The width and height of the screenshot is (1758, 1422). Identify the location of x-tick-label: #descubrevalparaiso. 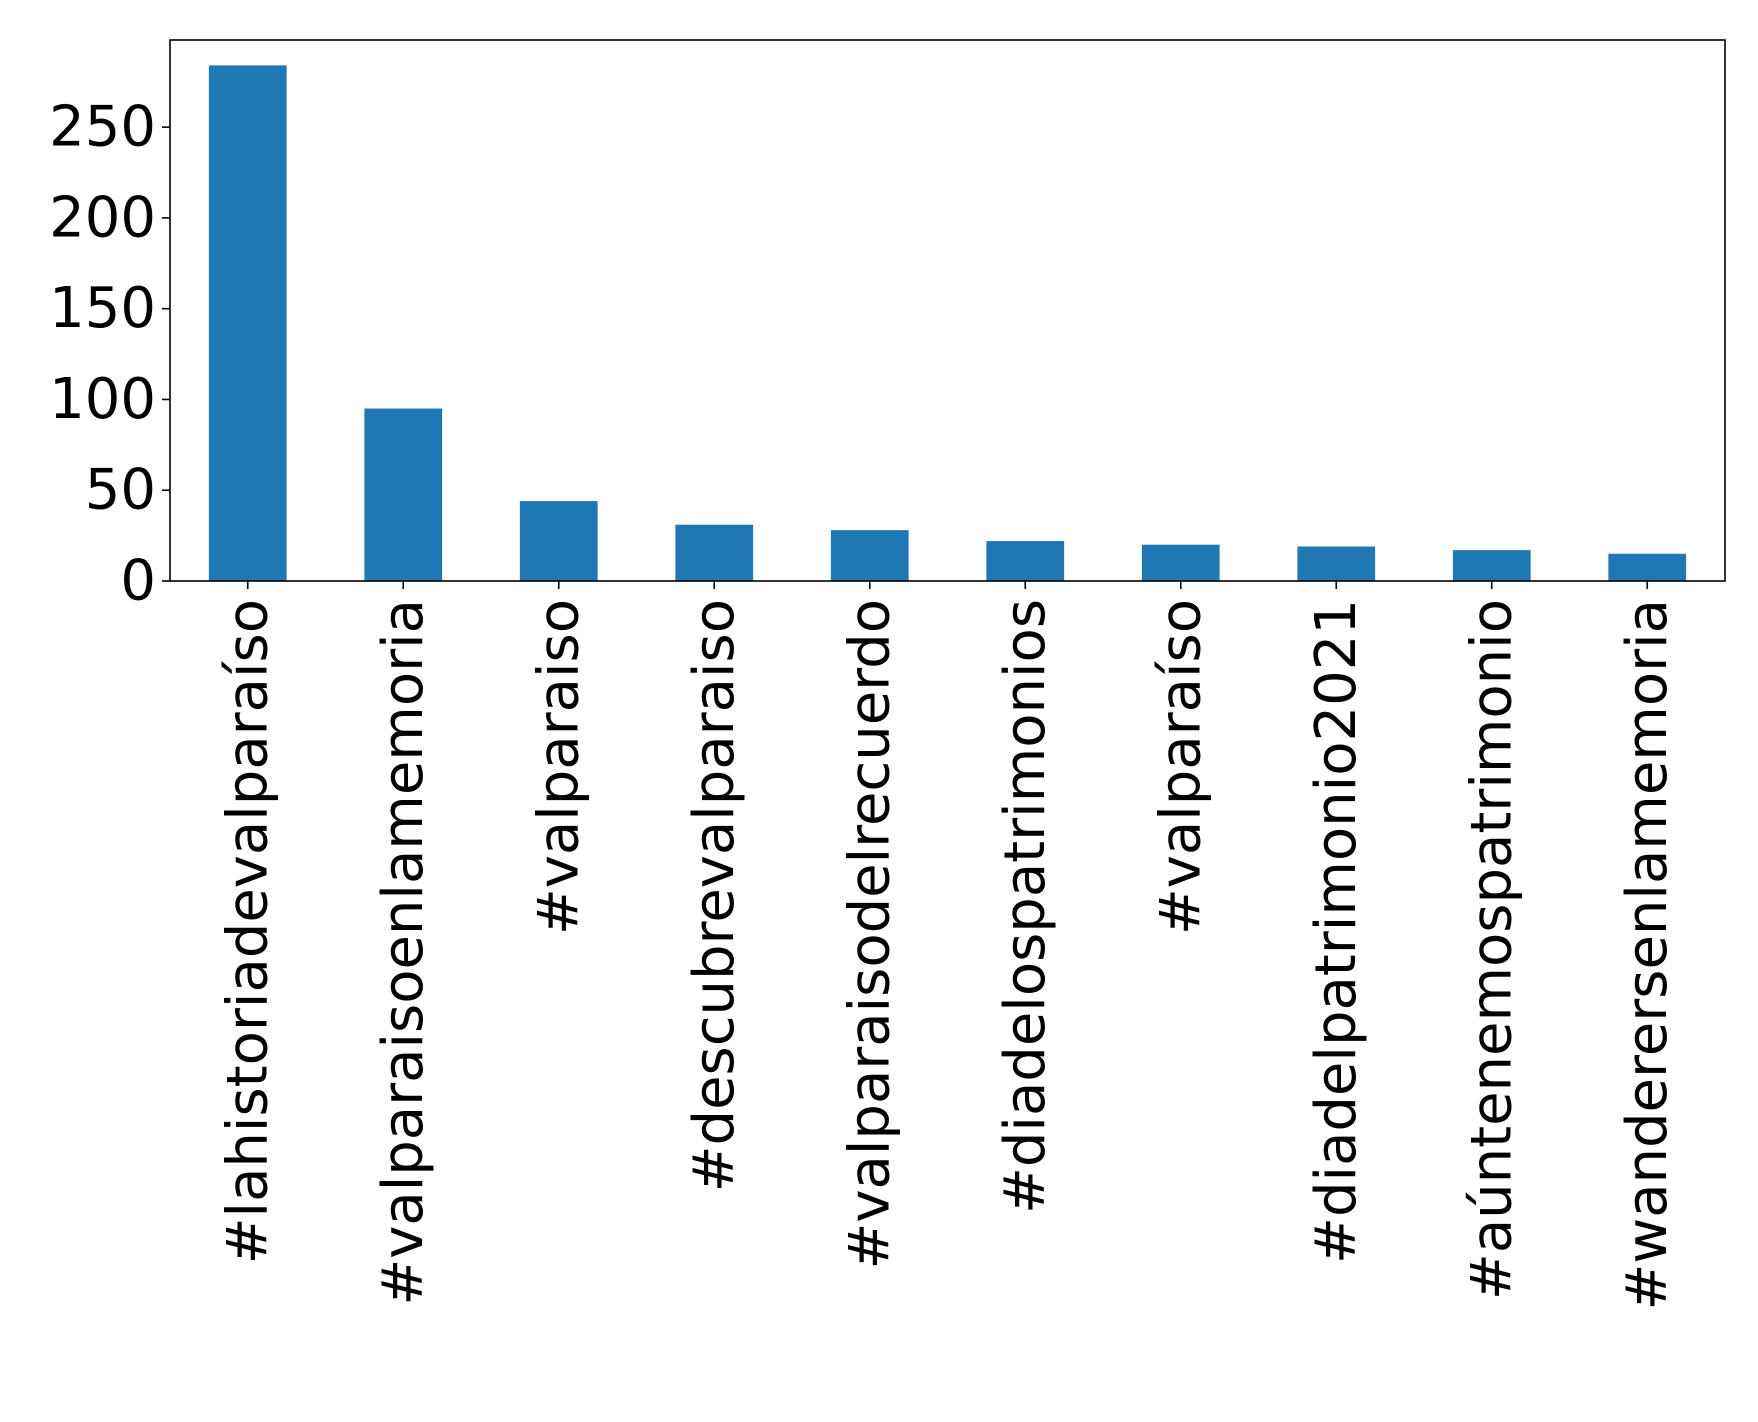
(714, 895).